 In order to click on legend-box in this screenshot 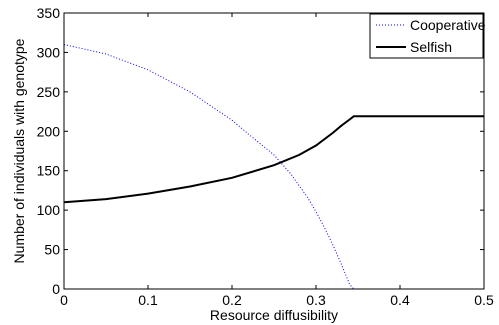, I will do `click(426, 36)`.